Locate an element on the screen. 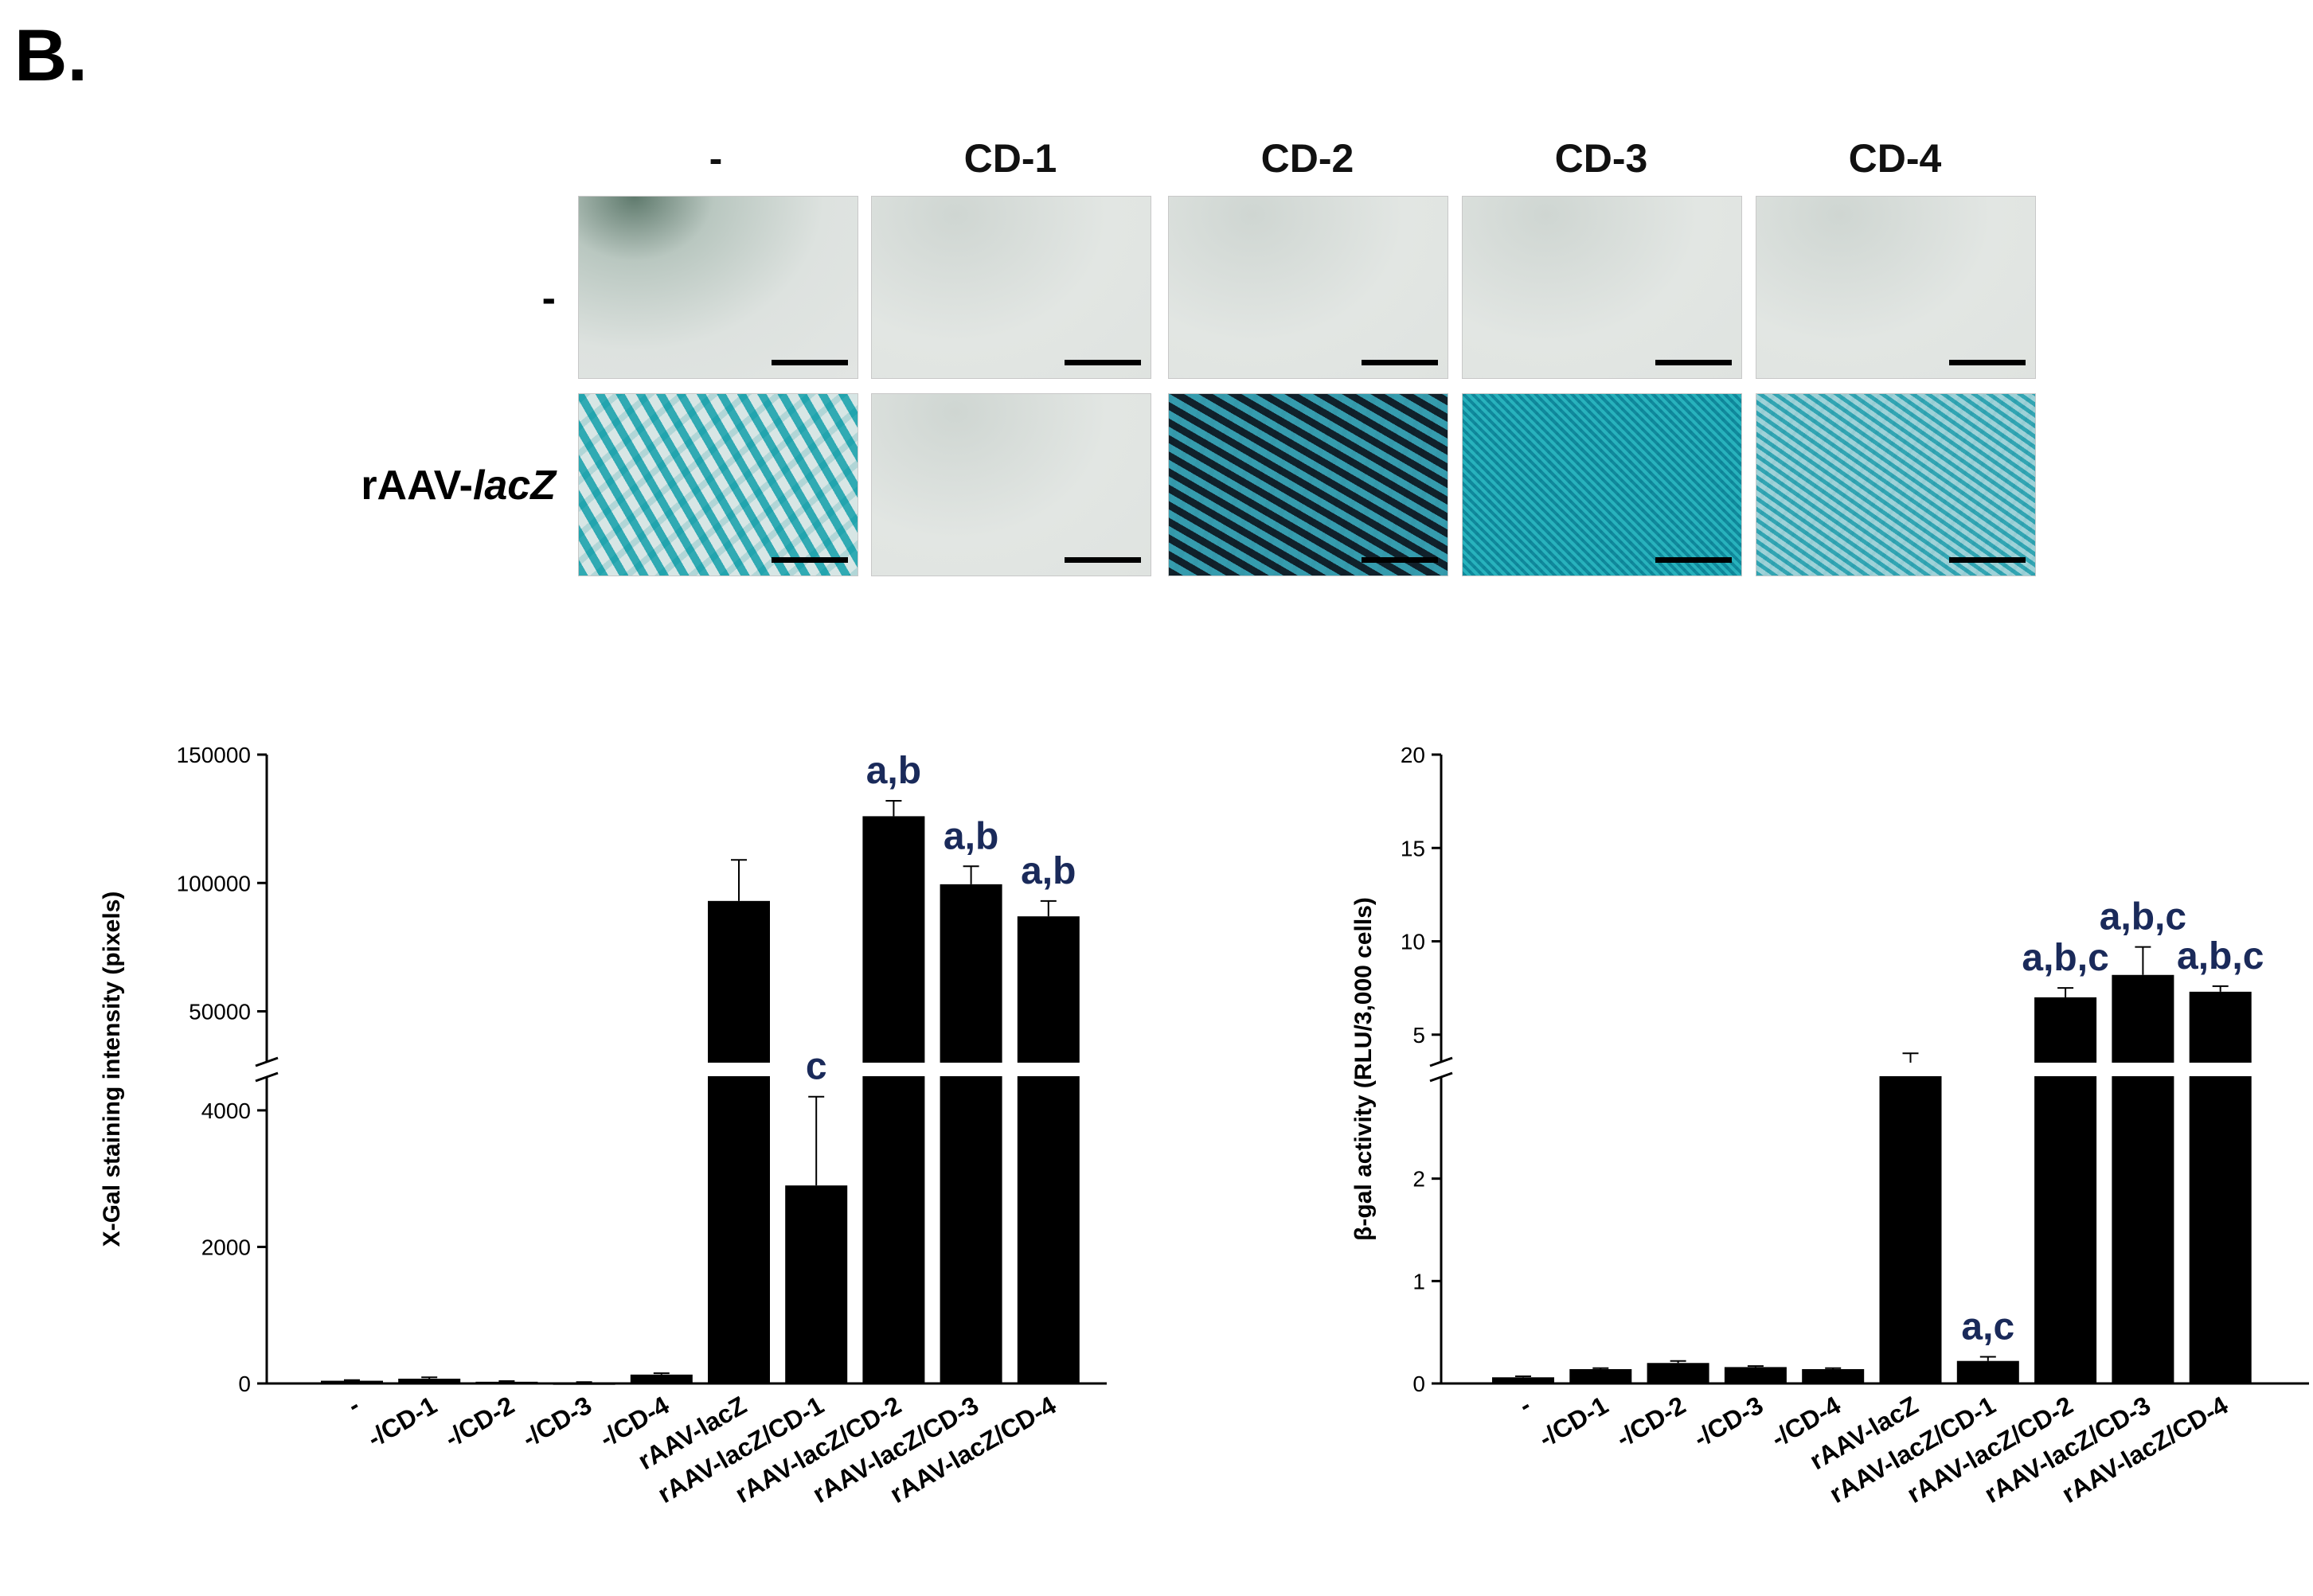 The height and width of the screenshot is (1596, 2313). y-tick-label: 2 is located at coordinates (1418, 1179).